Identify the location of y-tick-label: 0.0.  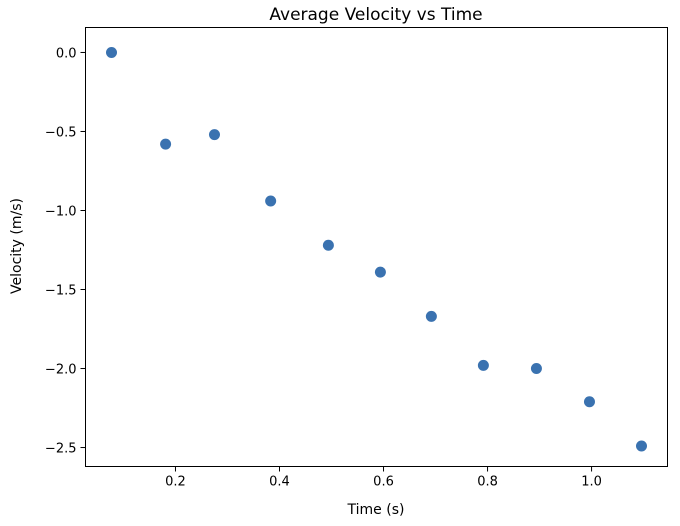
(66, 53).